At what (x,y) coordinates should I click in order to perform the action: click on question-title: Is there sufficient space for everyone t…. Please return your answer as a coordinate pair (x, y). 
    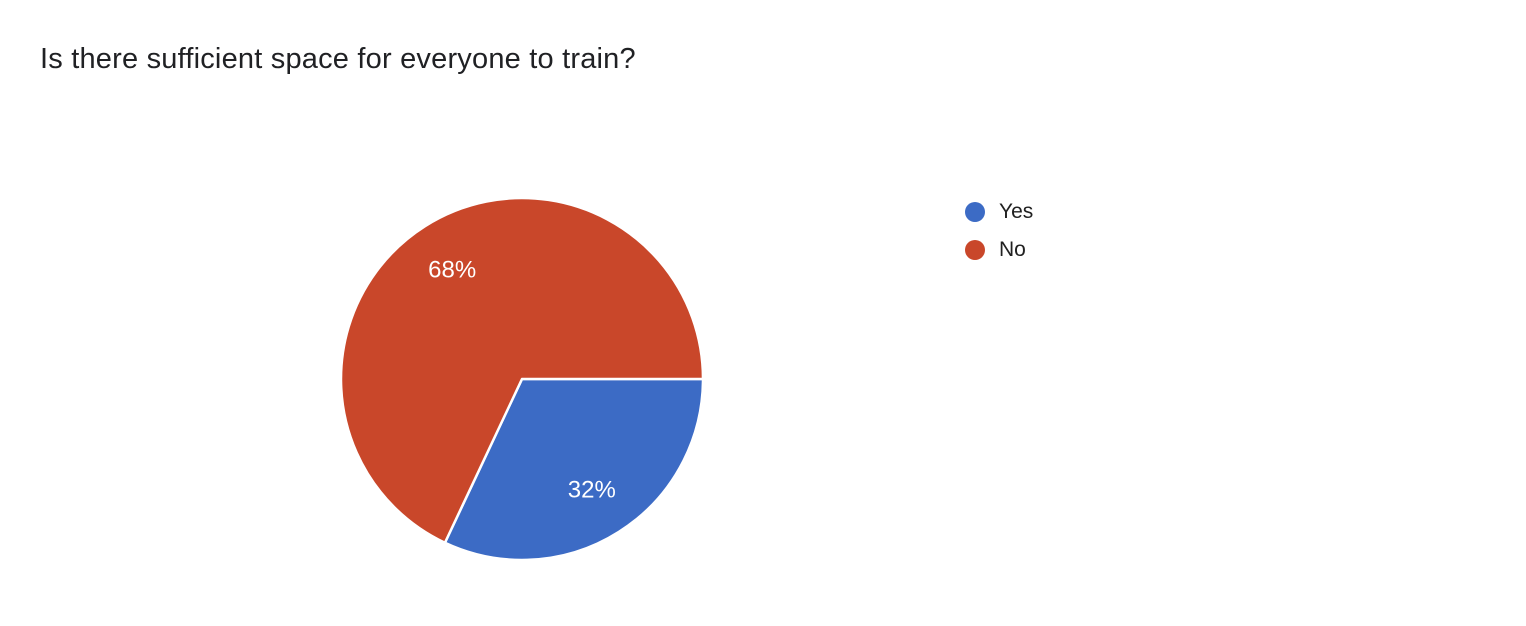
    Looking at the image, I should click on (338, 59).